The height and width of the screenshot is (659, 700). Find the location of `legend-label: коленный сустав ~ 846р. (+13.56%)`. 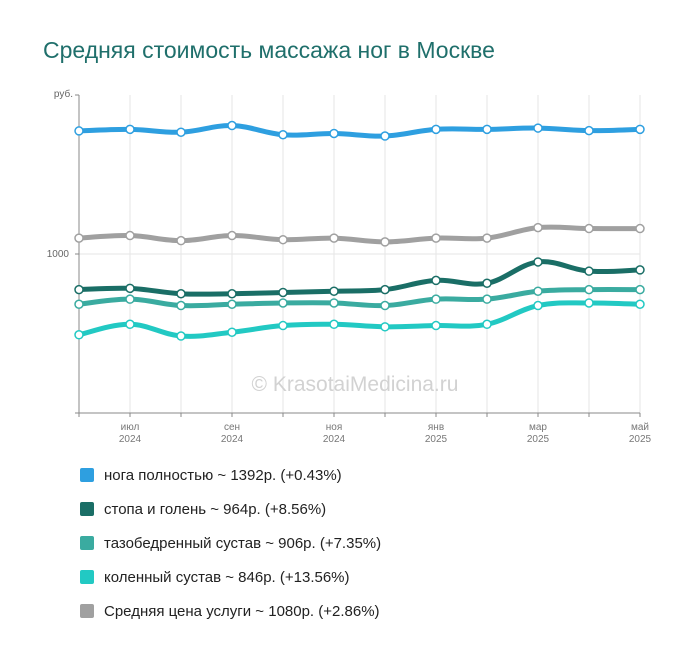

legend-label: коленный сустав ~ 846р. (+13.56%) is located at coordinates (227, 577).